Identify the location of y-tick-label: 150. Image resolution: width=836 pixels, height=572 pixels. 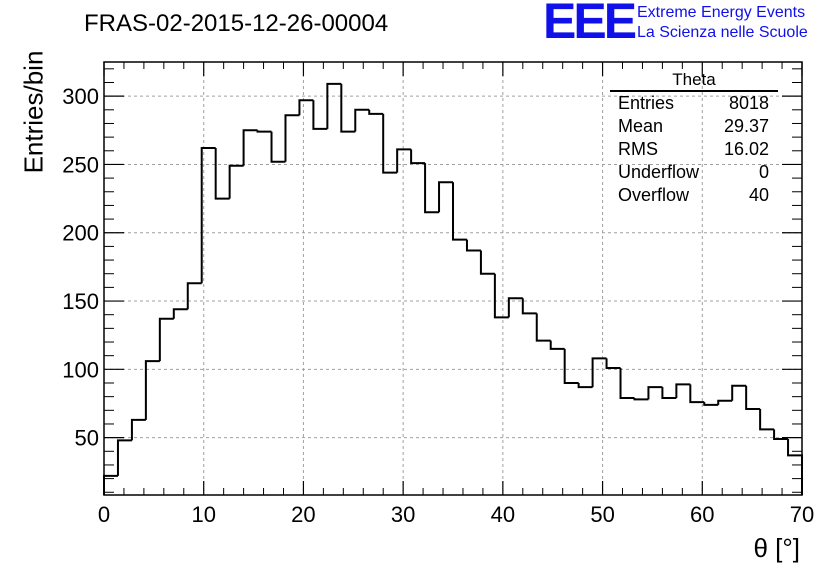
(80, 301).